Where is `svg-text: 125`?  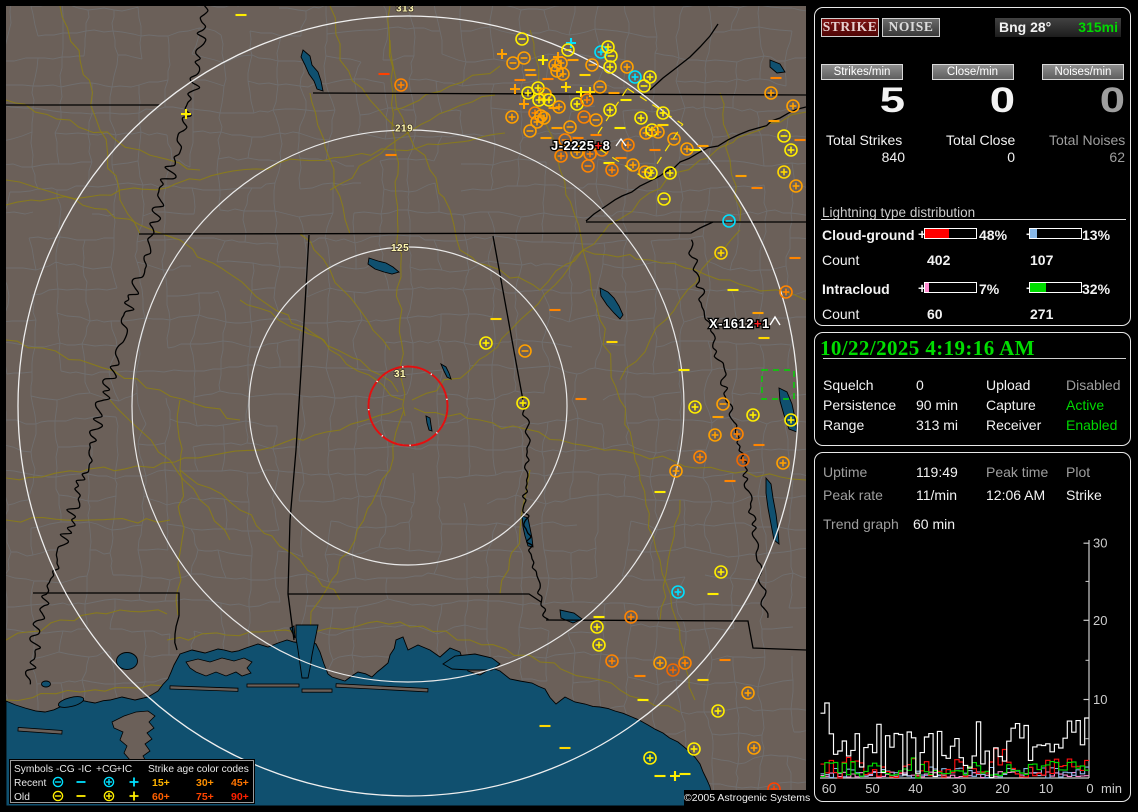
svg-text: 125 is located at coordinates (400, 248).